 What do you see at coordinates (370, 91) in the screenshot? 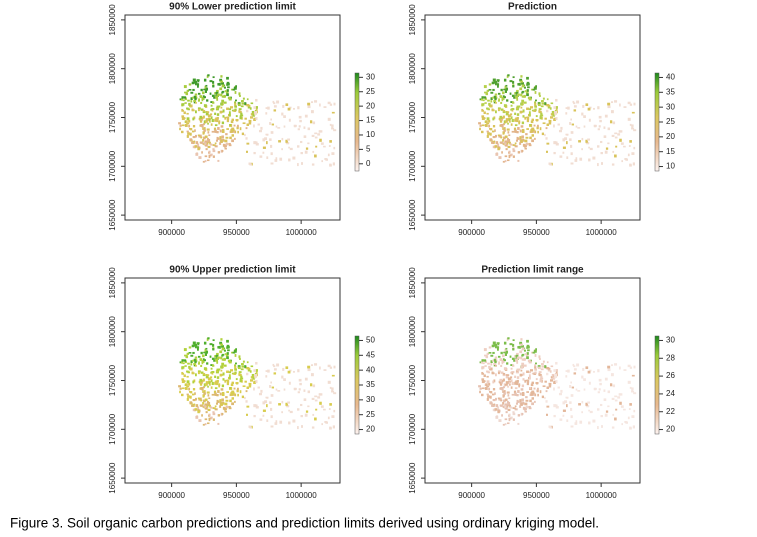
I see `colorbar-label: 25` at bounding box center [370, 91].